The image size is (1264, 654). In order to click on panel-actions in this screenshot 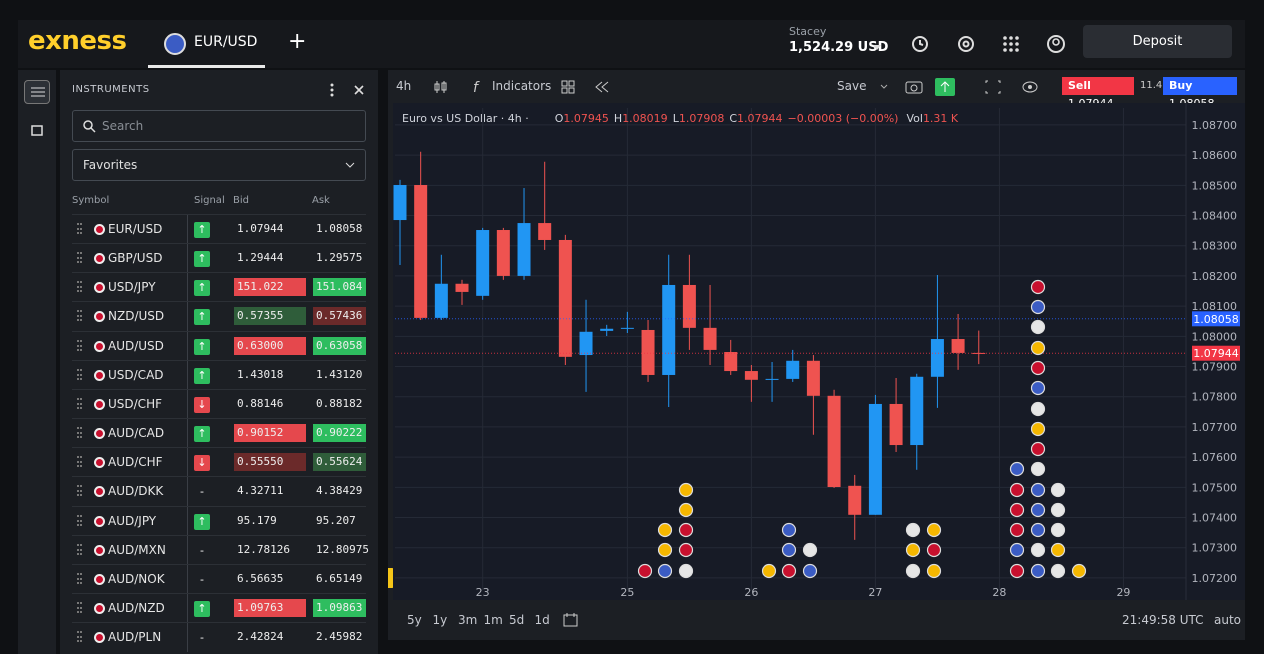, I will do `click(348, 90)`.